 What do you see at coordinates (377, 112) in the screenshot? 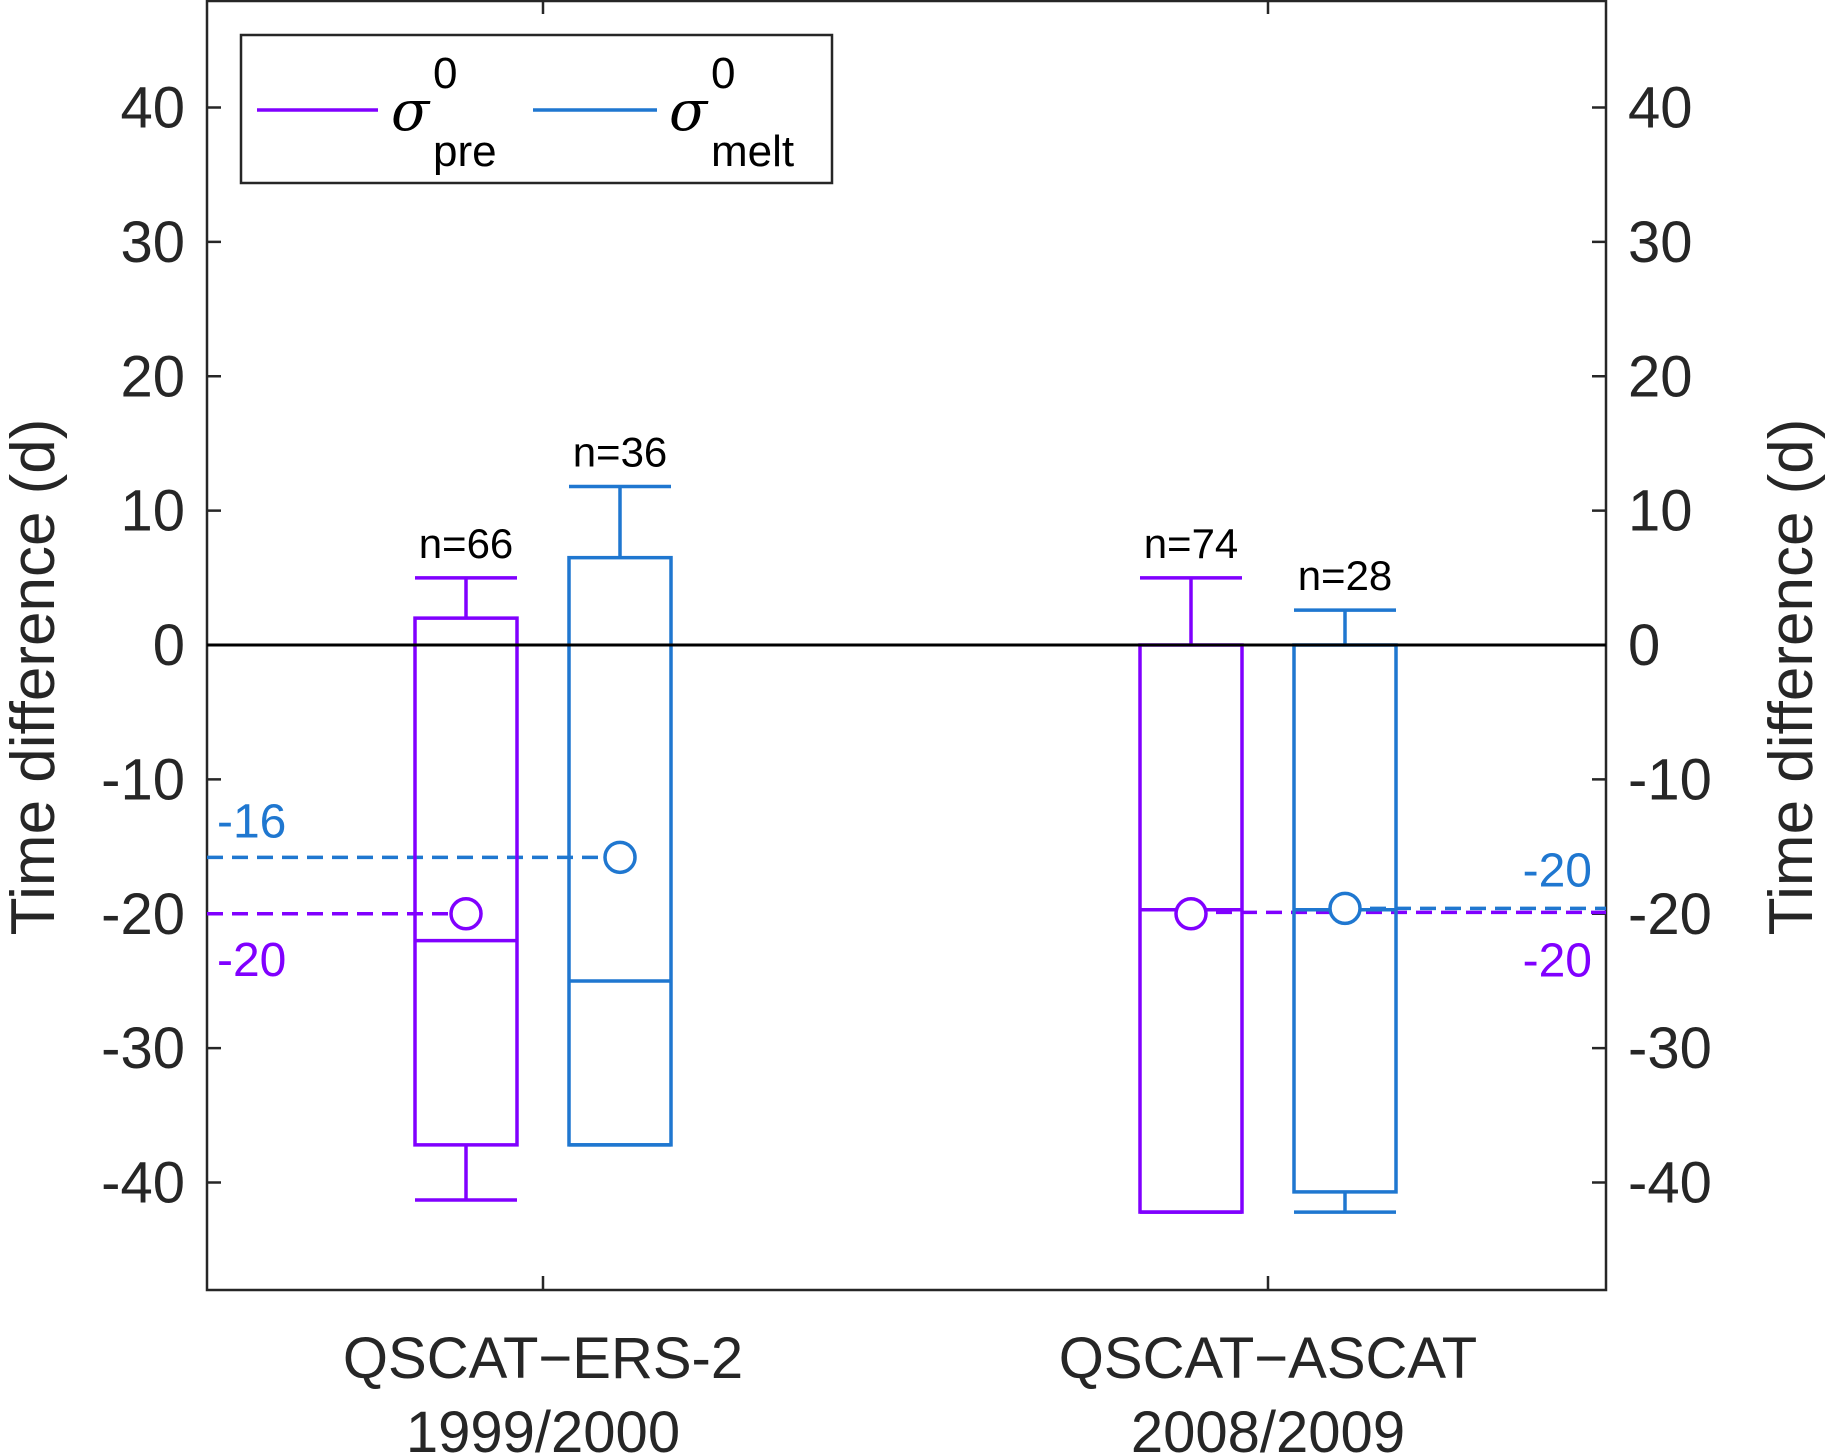
I see `legend-item-pre: σ0 pre` at bounding box center [377, 112].